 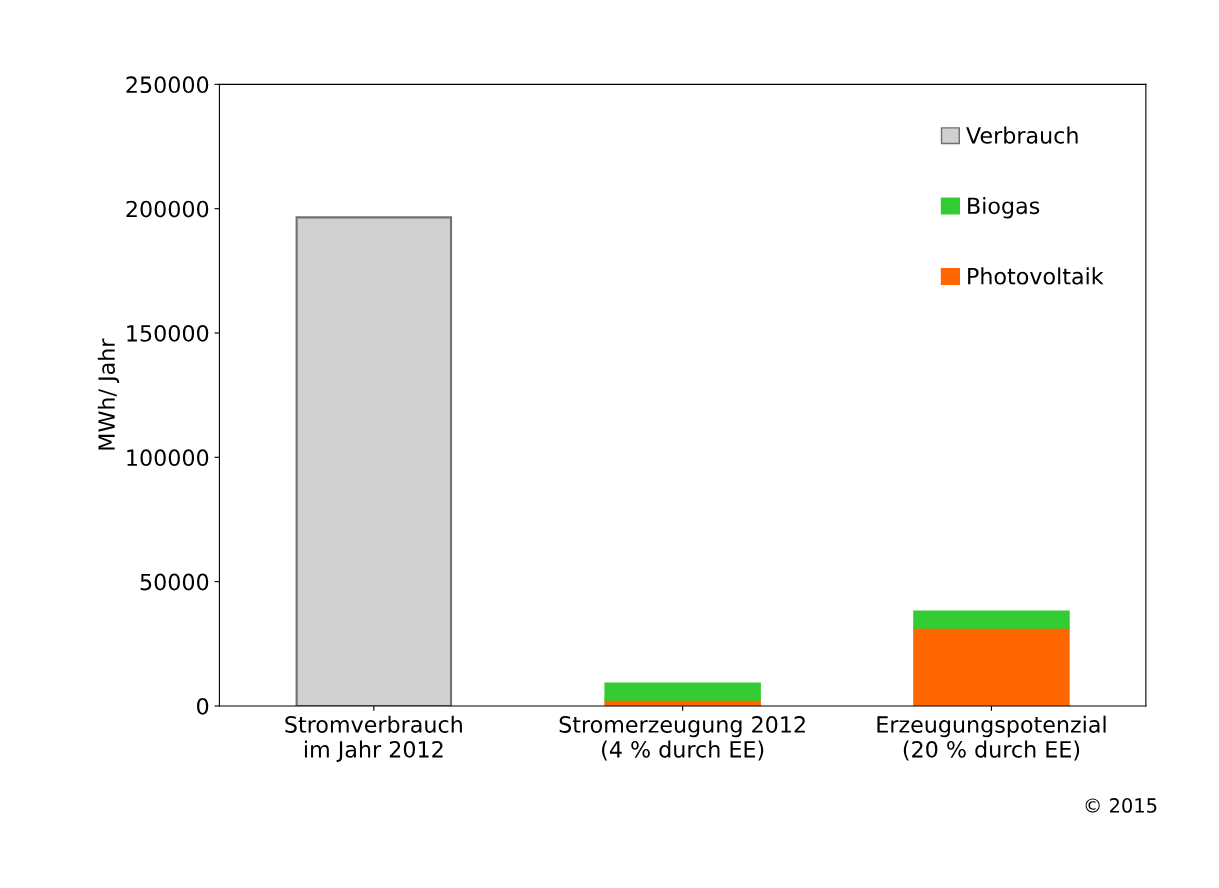 I want to click on y-tick-label: 250000, so click(x=167, y=85).